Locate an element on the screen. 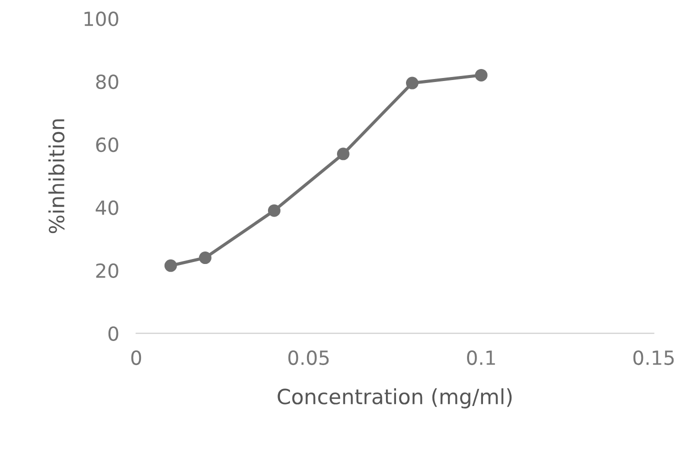 The image size is (681, 463). y-tick-label: 0 is located at coordinates (113, 334).